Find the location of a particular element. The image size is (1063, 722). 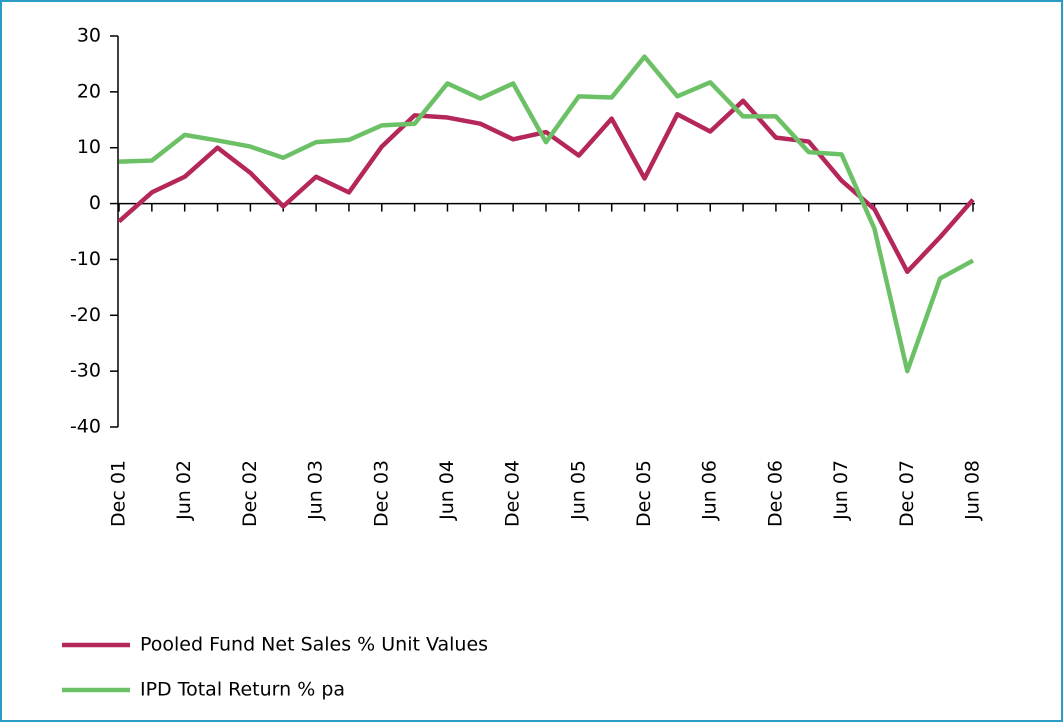

y-tick-label: -40 is located at coordinates (85, 427).